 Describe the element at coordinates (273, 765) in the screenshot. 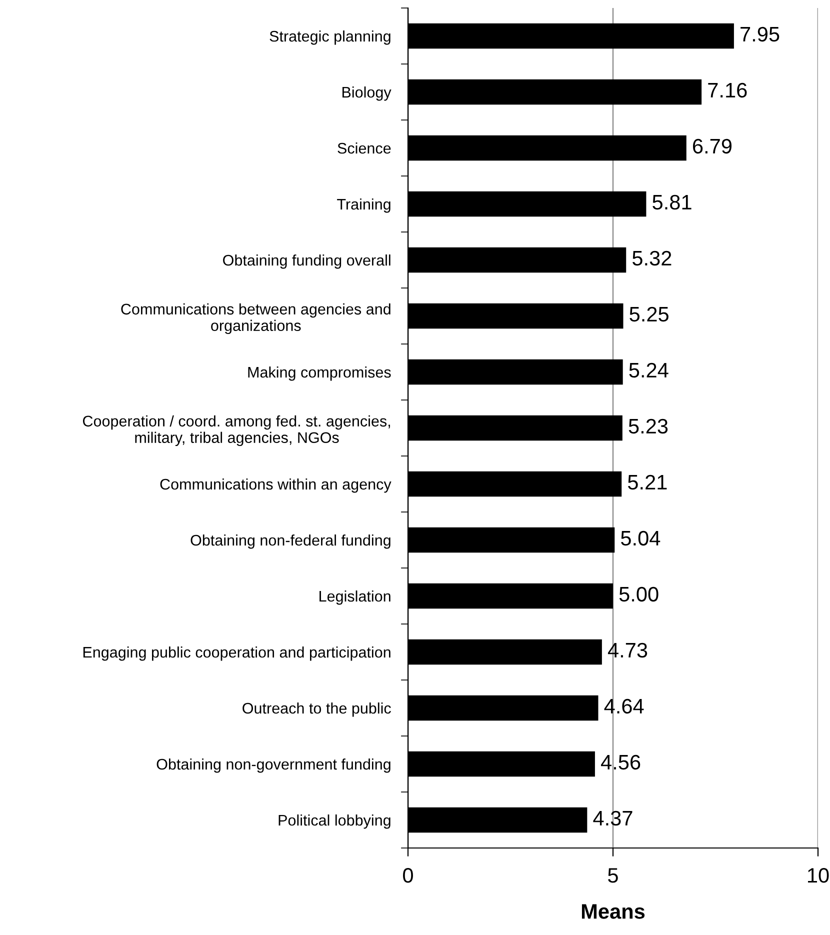

I see `y-tick-label: Obtaining non-government funding` at that location.